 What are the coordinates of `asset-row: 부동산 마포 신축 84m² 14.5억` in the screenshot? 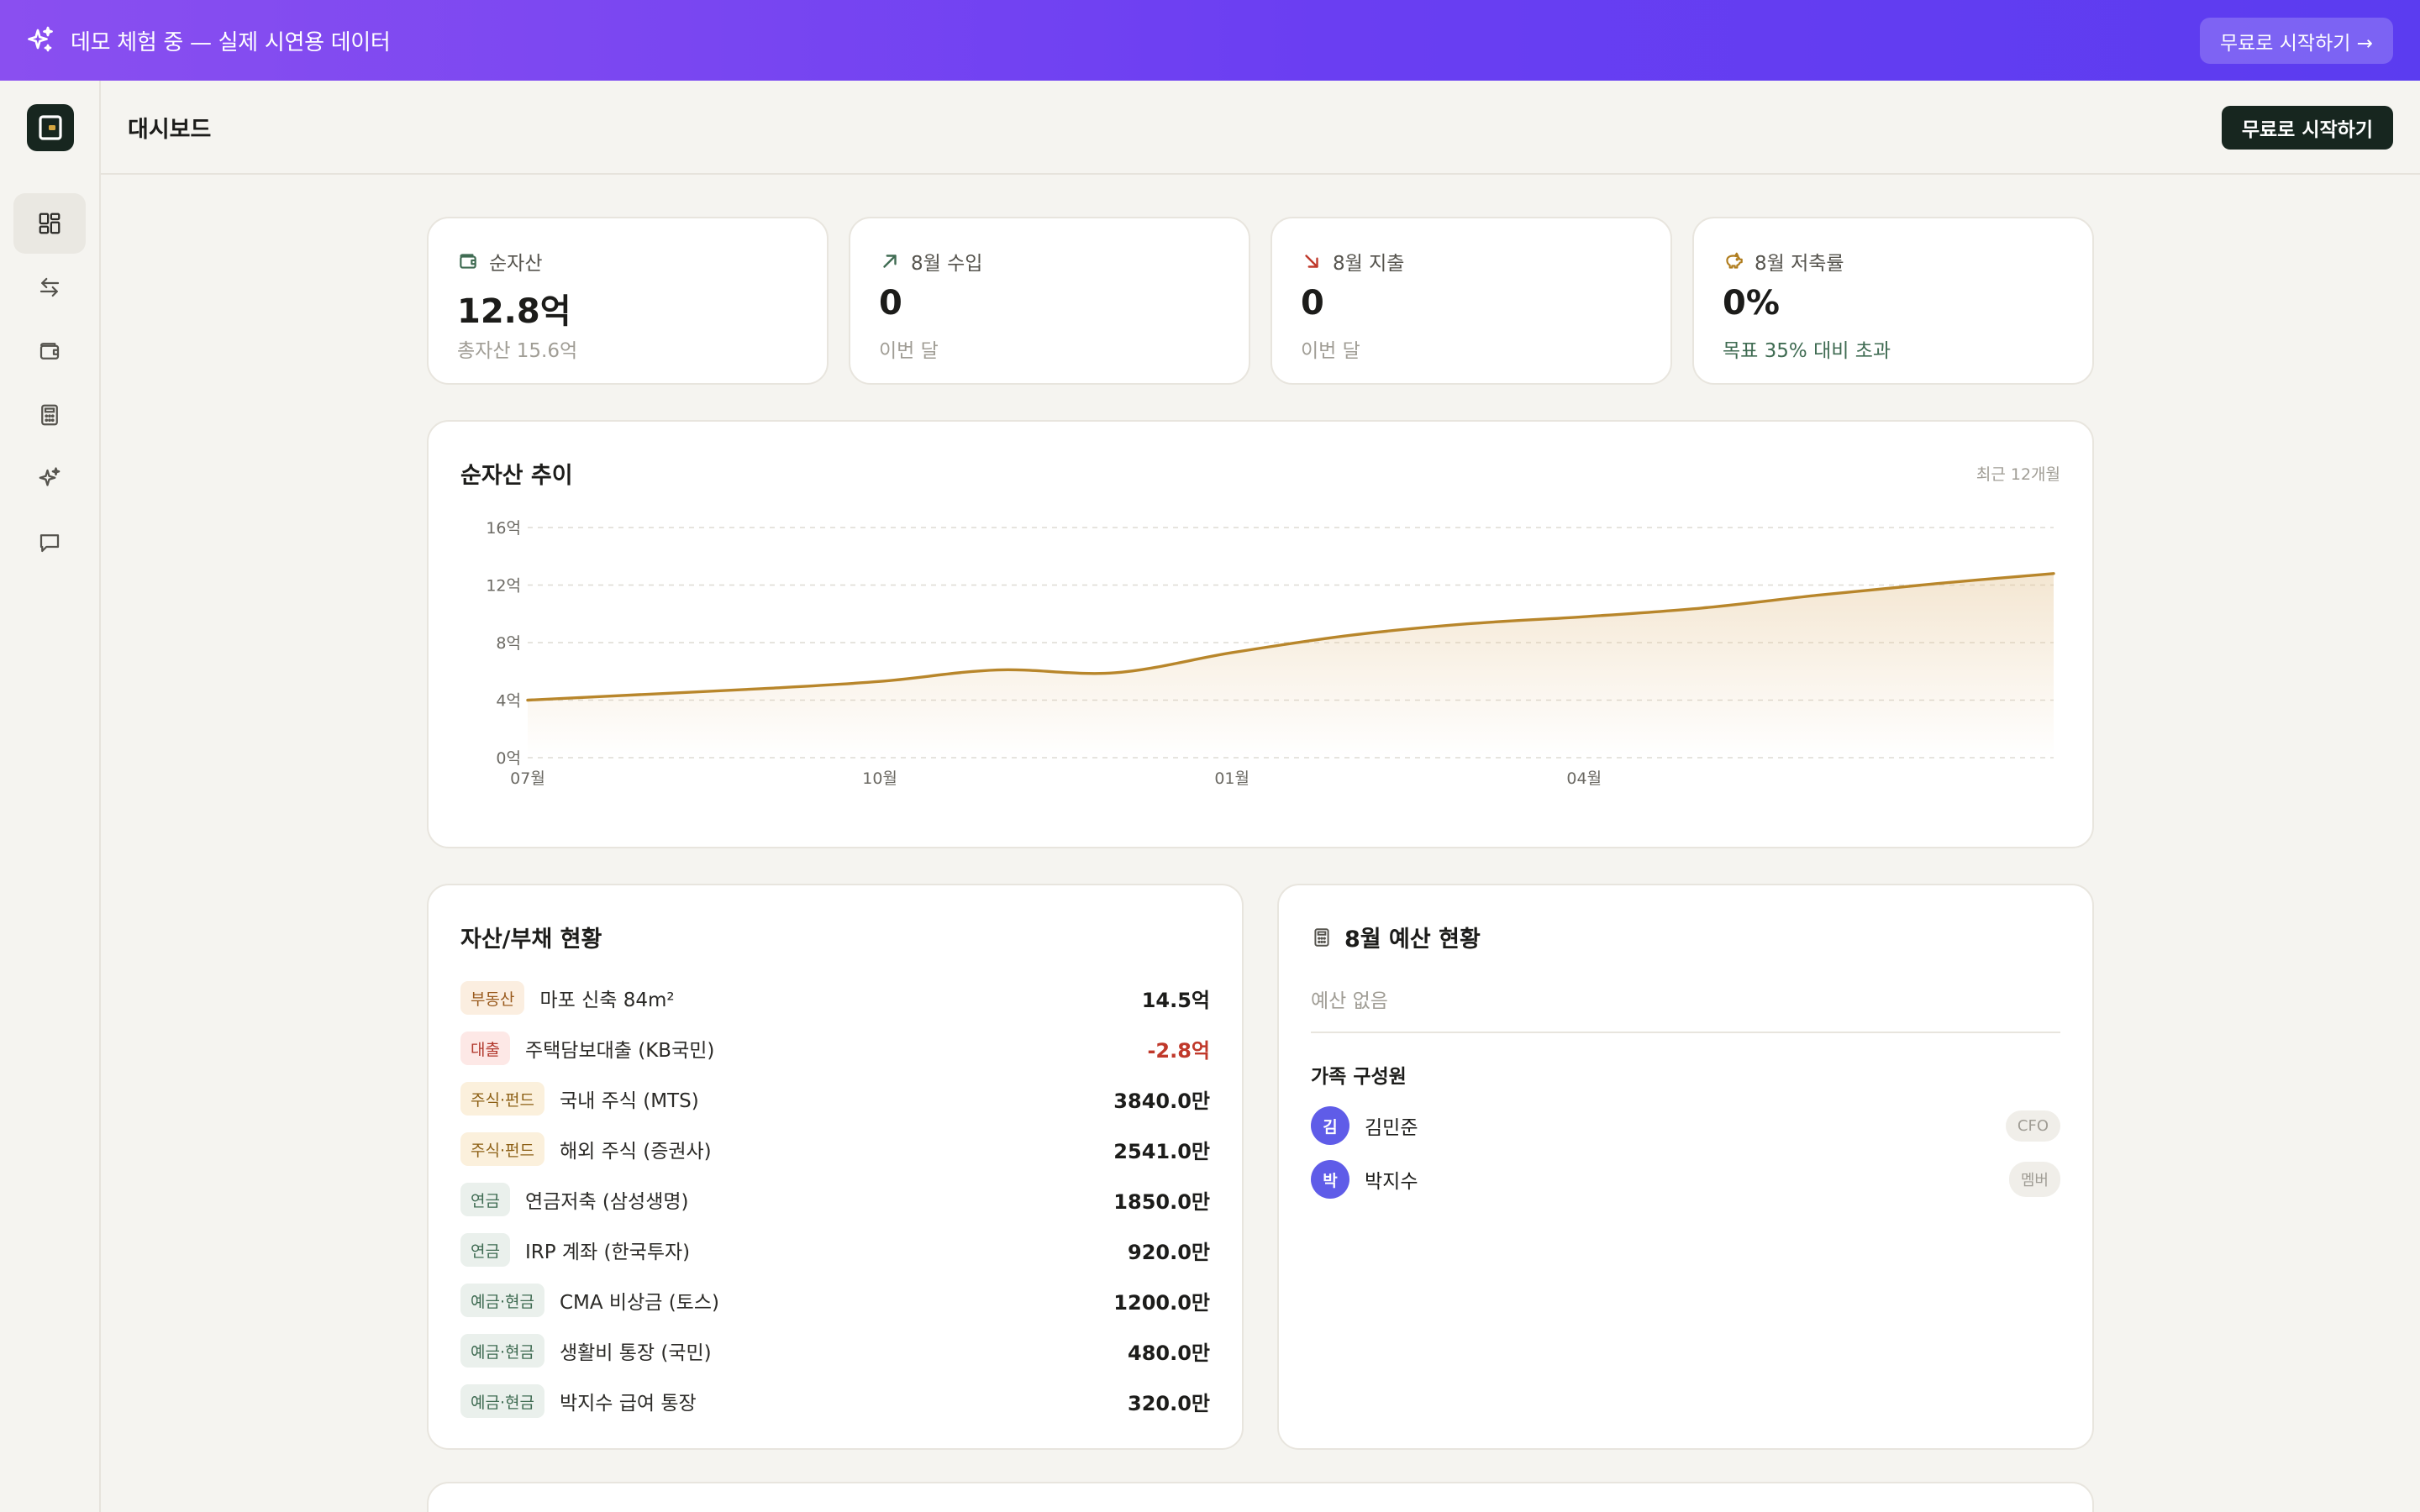 It's located at (835, 997).